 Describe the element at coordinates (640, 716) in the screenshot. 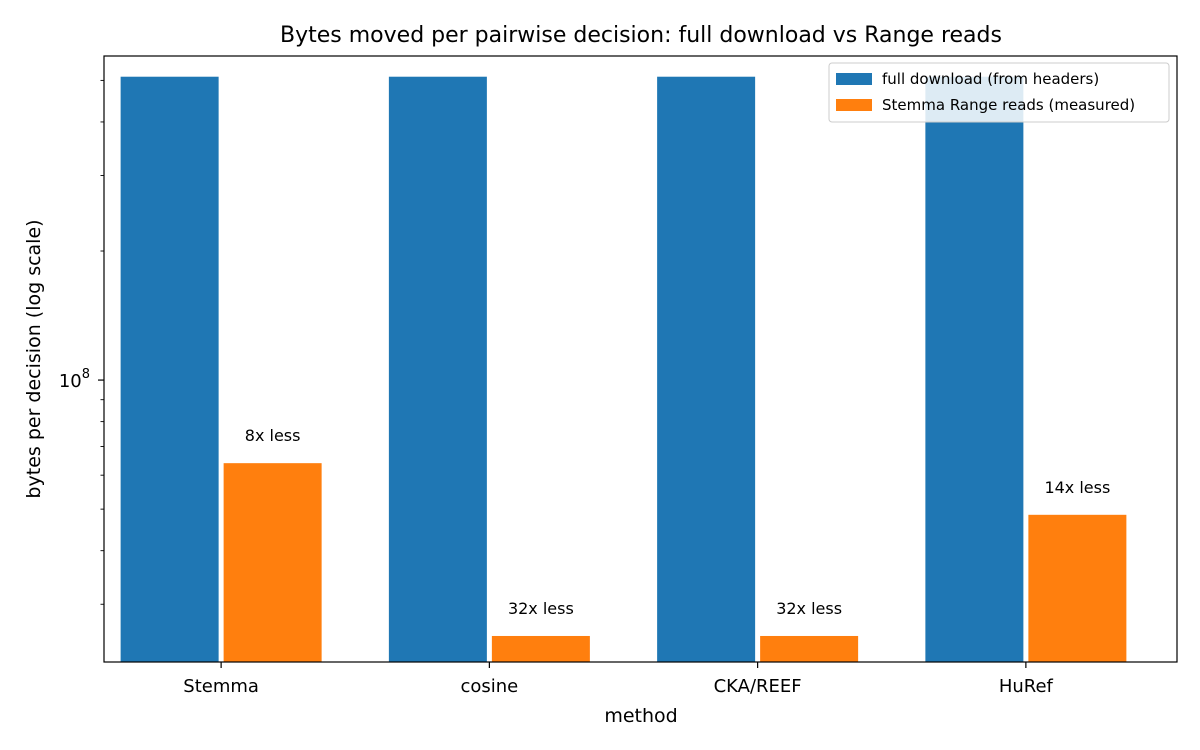

I see `x-axis-label: method` at that location.